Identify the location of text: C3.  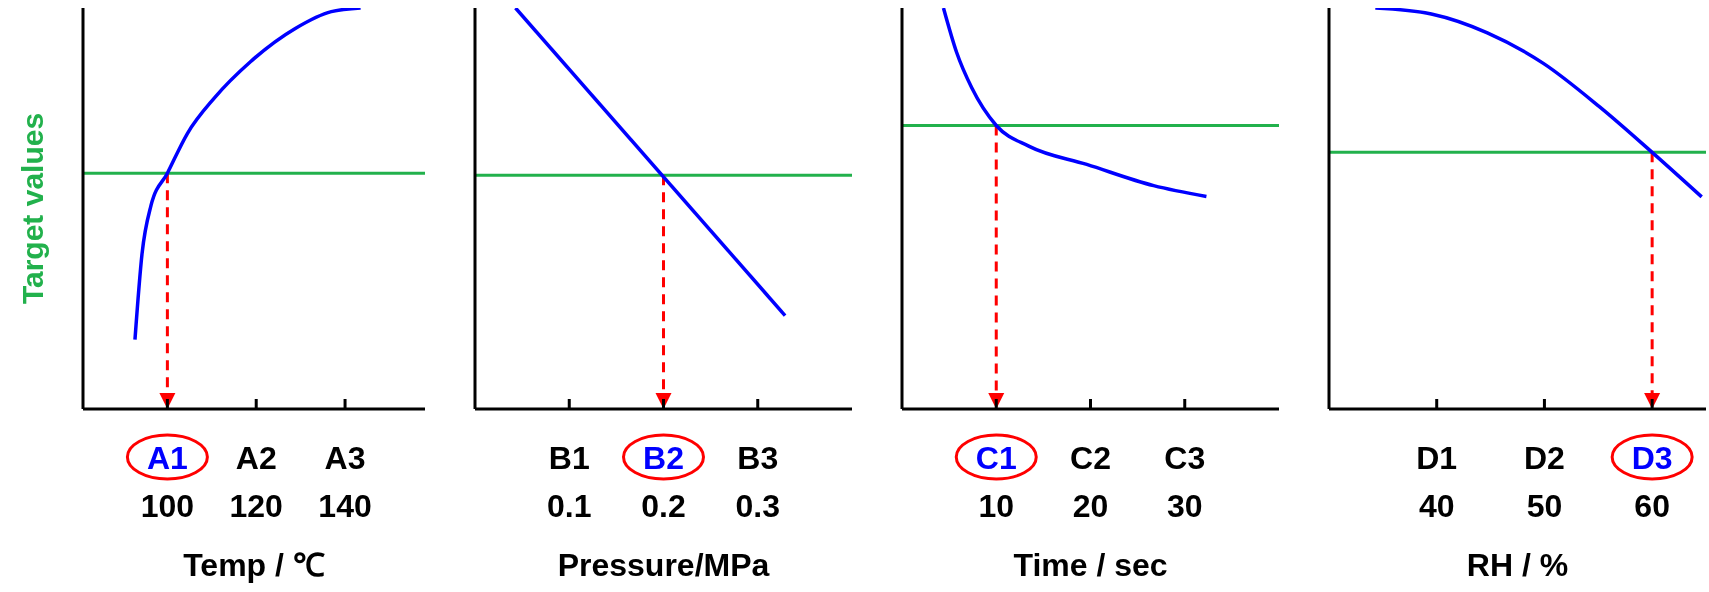
(1185, 458).